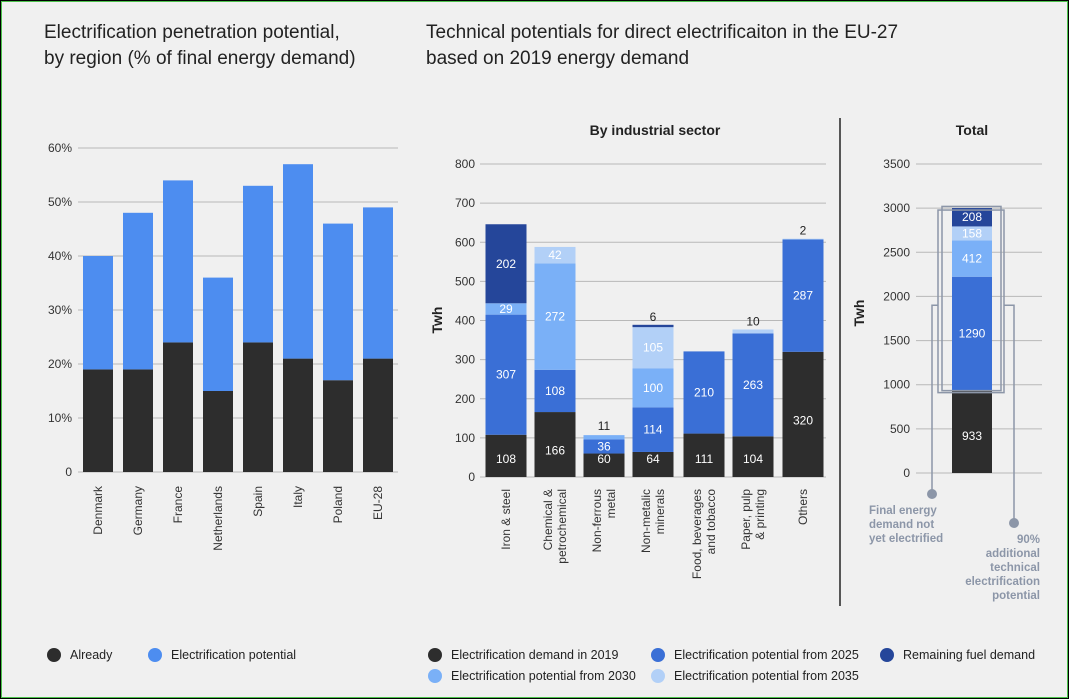  I want to click on sector-x-tick-label: Iron & steel, so click(506, 519).